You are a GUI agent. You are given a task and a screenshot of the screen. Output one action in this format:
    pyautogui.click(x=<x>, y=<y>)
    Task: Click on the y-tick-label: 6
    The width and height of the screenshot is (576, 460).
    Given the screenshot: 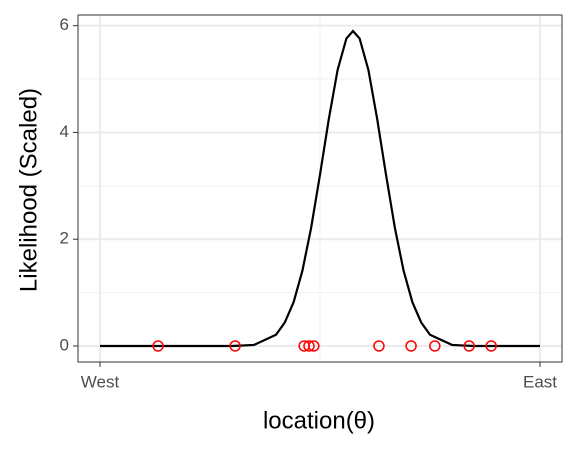 What is the action you would take?
    pyautogui.click(x=64, y=24)
    